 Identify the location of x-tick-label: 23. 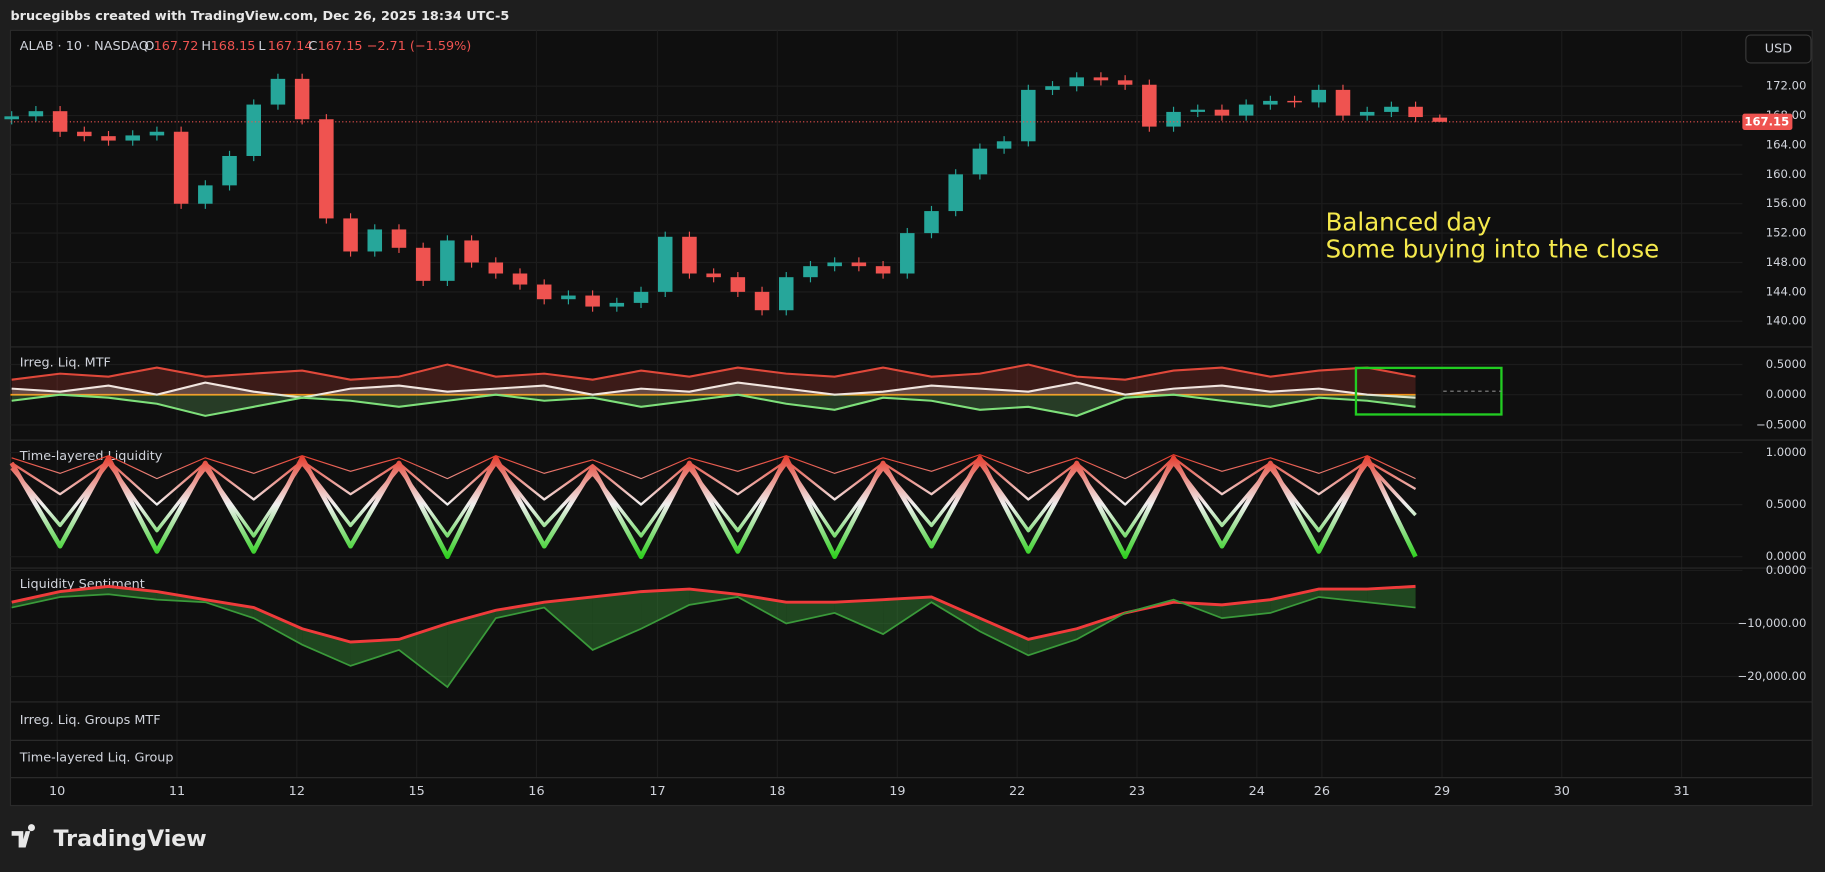
(1137, 791).